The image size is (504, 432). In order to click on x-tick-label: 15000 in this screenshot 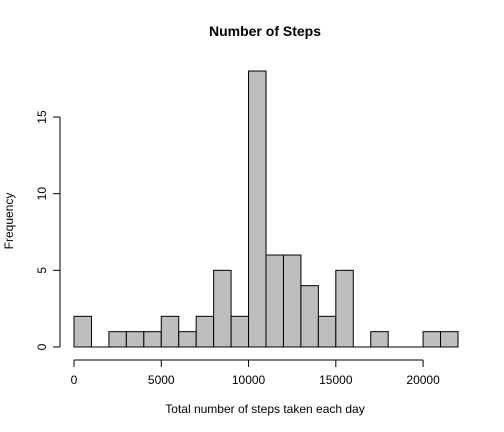, I will do `click(336, 380)`.